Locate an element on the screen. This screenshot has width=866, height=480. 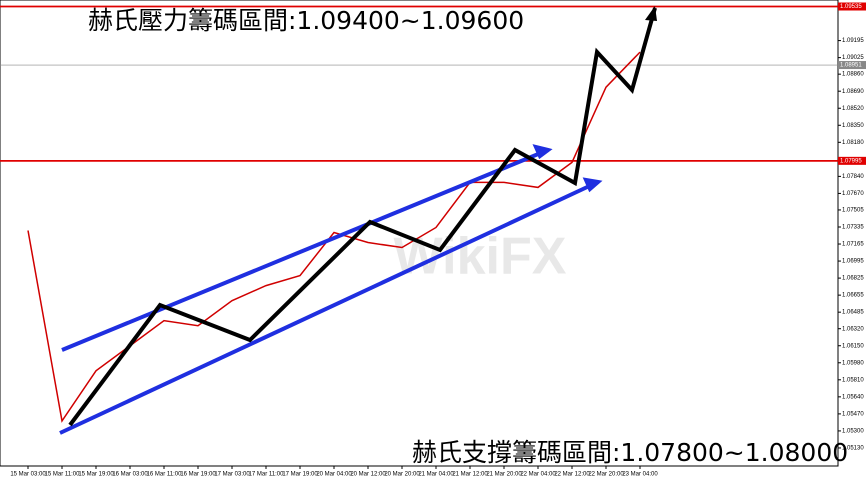
level-label: 1.07995 is located at coordinates (851, 161).